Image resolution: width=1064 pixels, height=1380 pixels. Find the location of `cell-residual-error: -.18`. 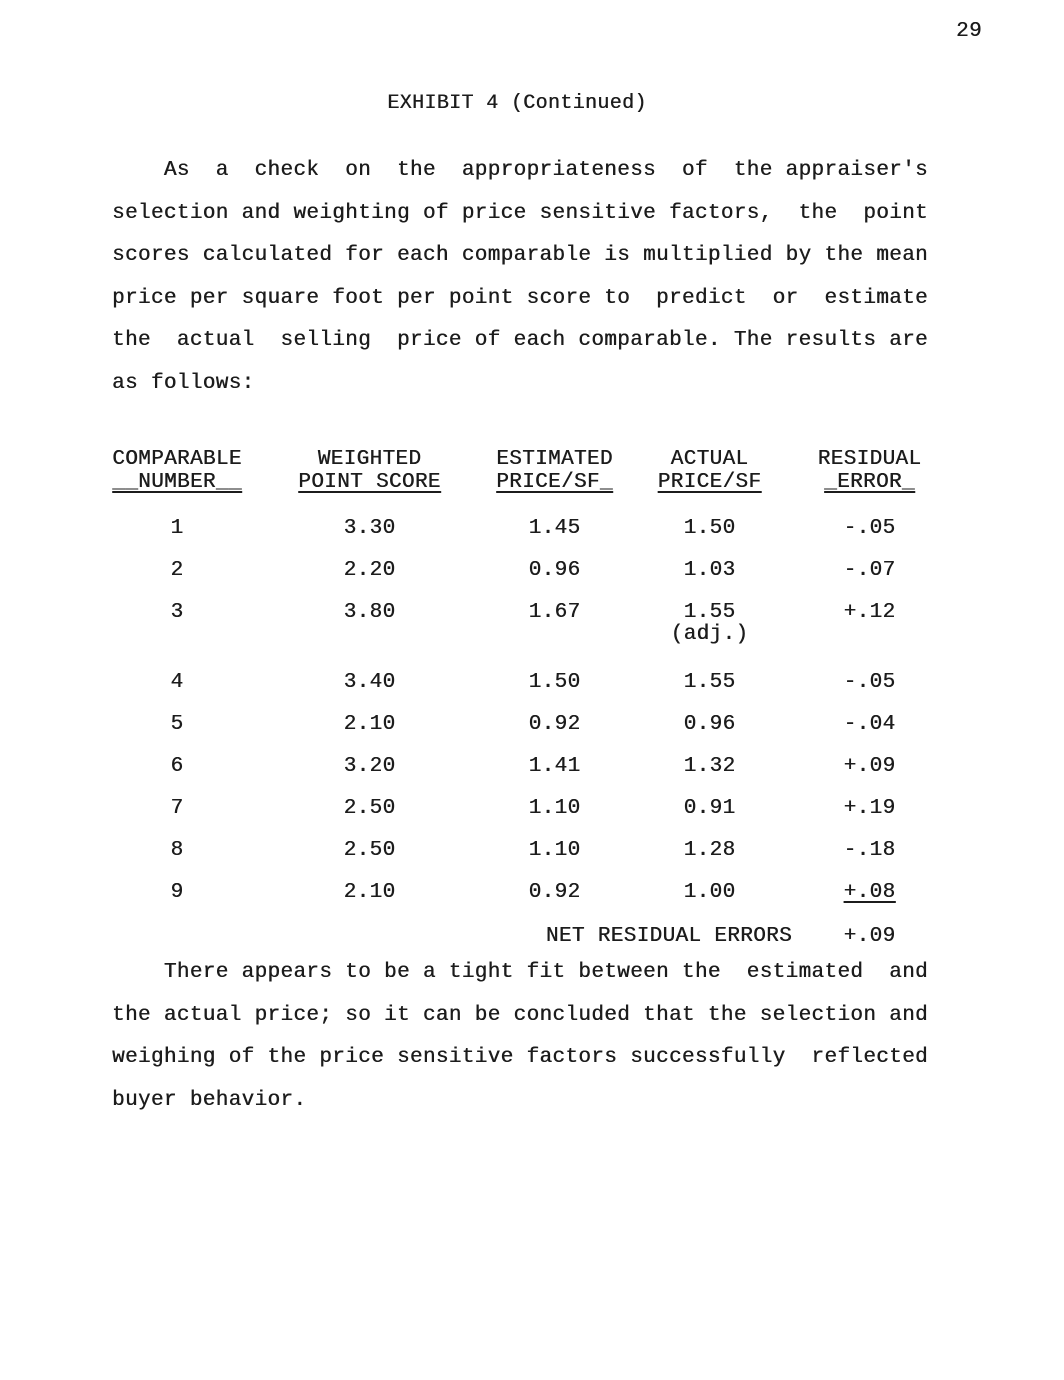

cell-residual-error: -.18 is located at coordinates (869, 851).